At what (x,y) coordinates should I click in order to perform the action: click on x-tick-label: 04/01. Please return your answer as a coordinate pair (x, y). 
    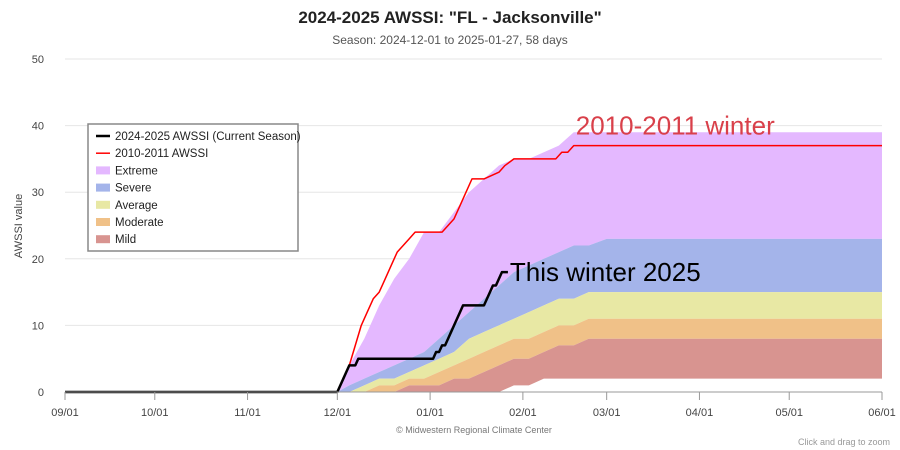
    Looking at the image, I should click on (700, 413).